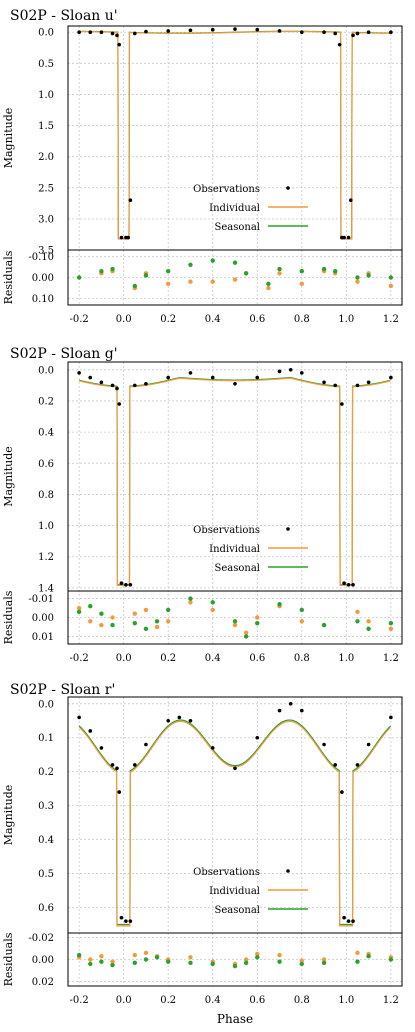 This screenshot has width=415, height=1032. Describe the element at coordinates (46, 64) in the screenshot. I see `y-tick-label: 0.5` at that location.